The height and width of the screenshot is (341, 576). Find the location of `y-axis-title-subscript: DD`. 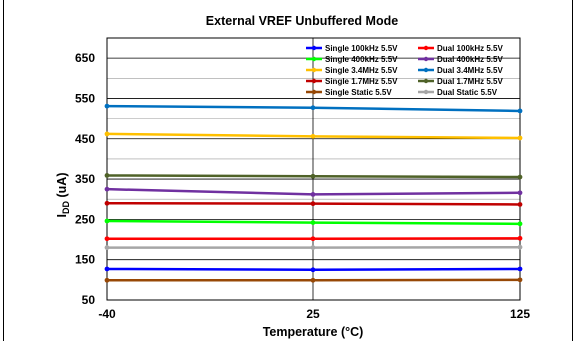

y-axis-title-subscript: DD is located at coordinates (66, 206).